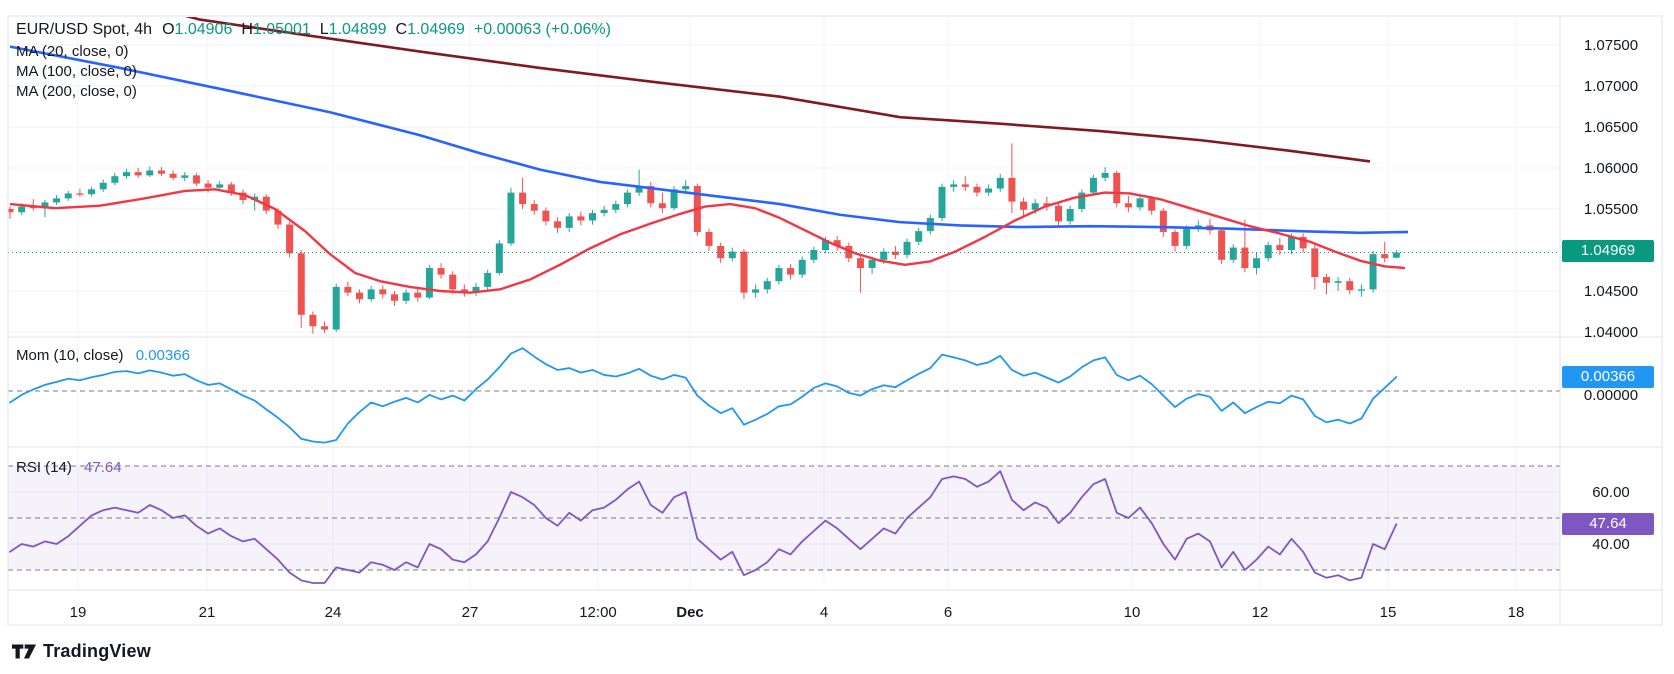 The width and height of the screenshot is (1674, 674). I want to click on symbol-title: EUR/USD Spot, 4h, so click(84, 29).